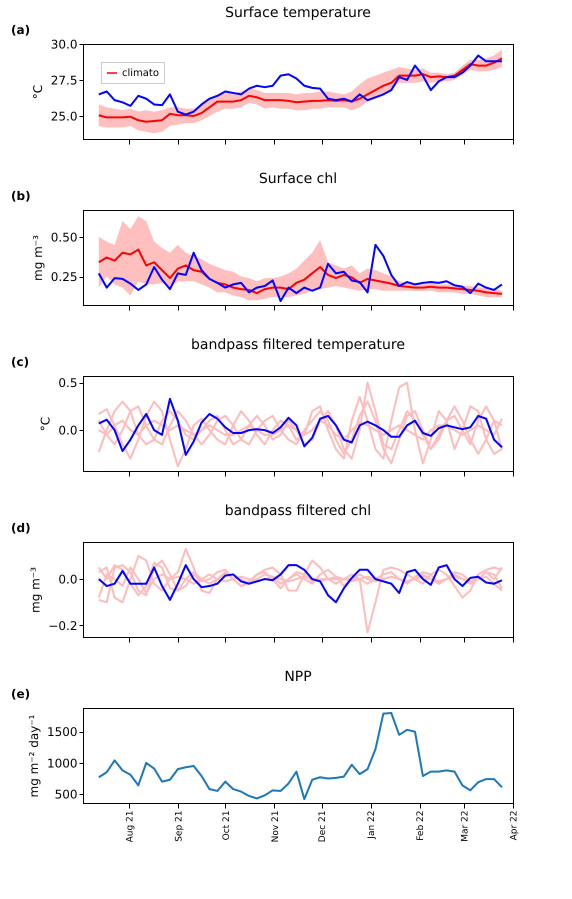 Image resolution: width=572 pixels, height=899 pixels. Describe the element at coordinates (64, 80) in the screenshot. I see `y-tick-label: 27.5` at that location.